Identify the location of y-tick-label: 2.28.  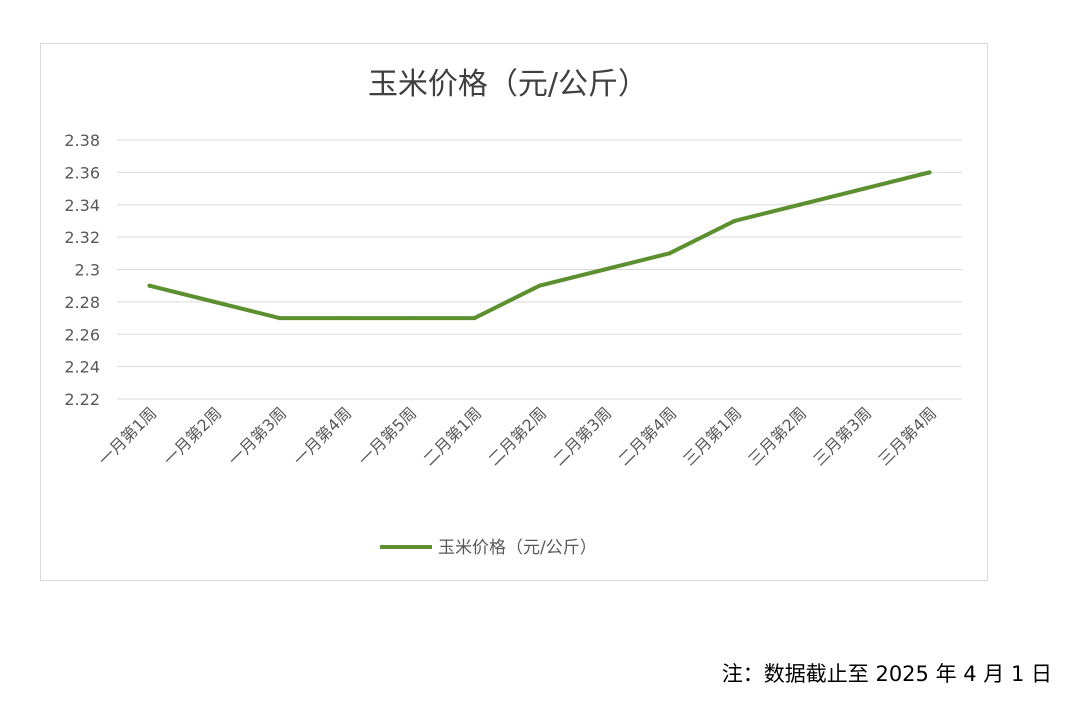
(82, 302).